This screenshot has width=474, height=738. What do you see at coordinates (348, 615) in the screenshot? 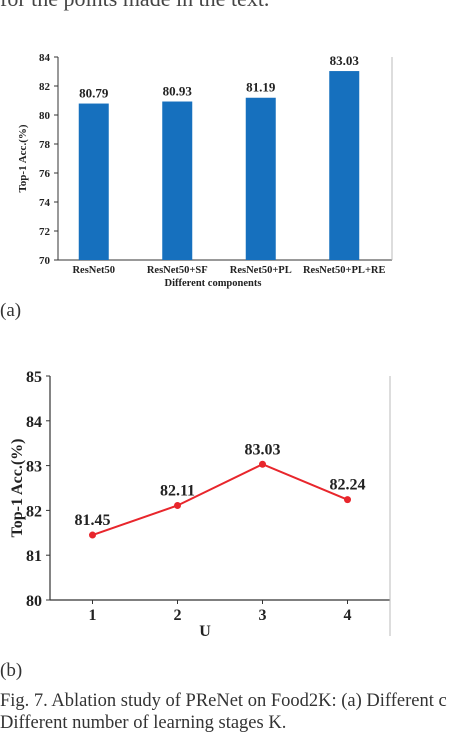
I see `x-tick-label: 4` at bounding box center [348, 615].